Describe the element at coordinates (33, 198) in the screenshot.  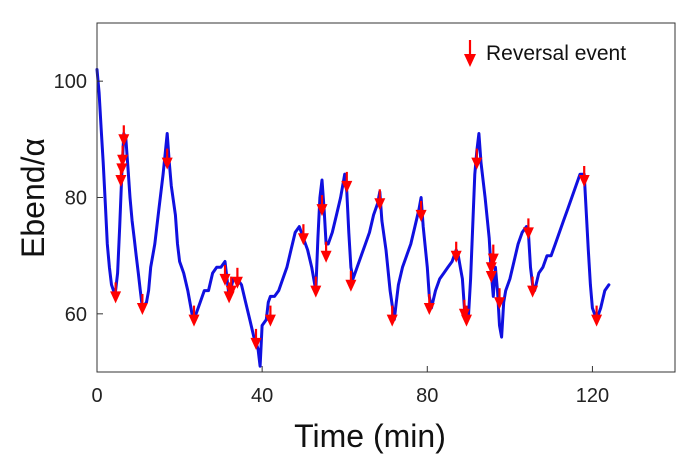
I see `y-axis-label: Ebend/α` at that location.